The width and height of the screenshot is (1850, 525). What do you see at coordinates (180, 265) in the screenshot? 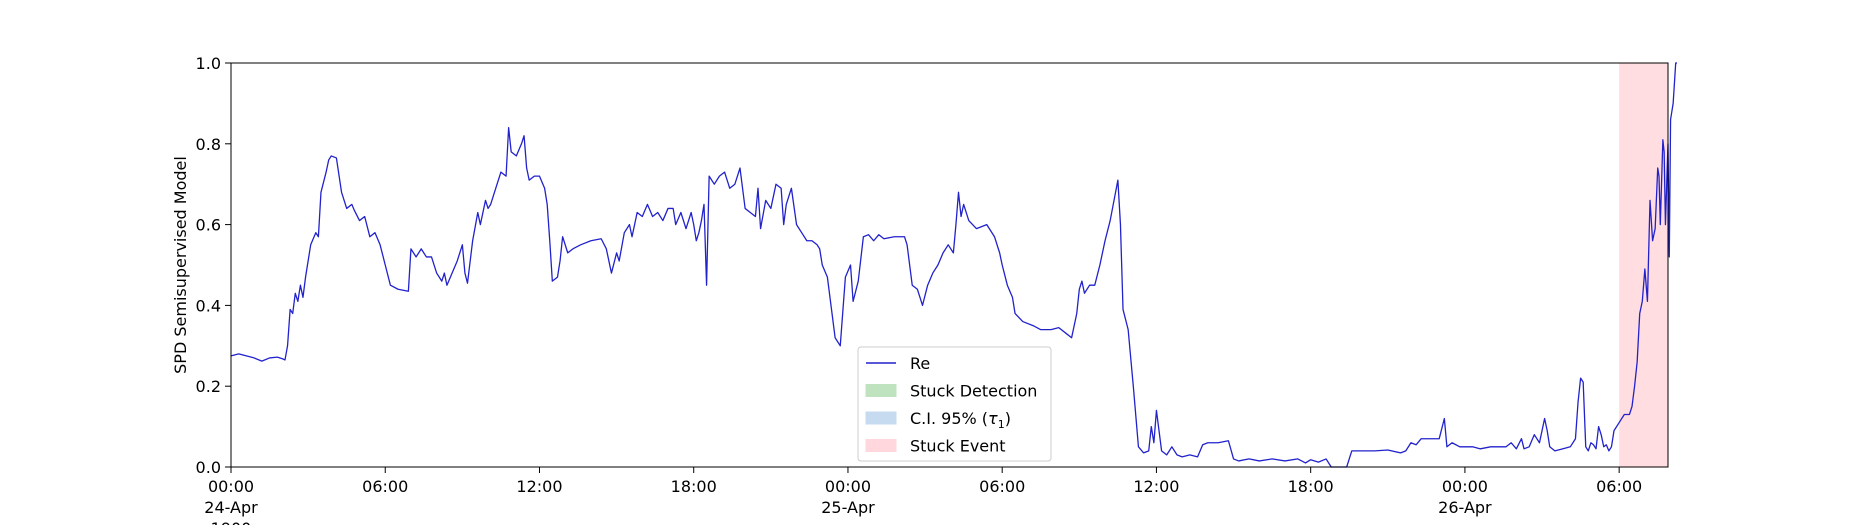
I see `y-axis-label: SPD Semisupervised Model` at bounding box center [180, 265].